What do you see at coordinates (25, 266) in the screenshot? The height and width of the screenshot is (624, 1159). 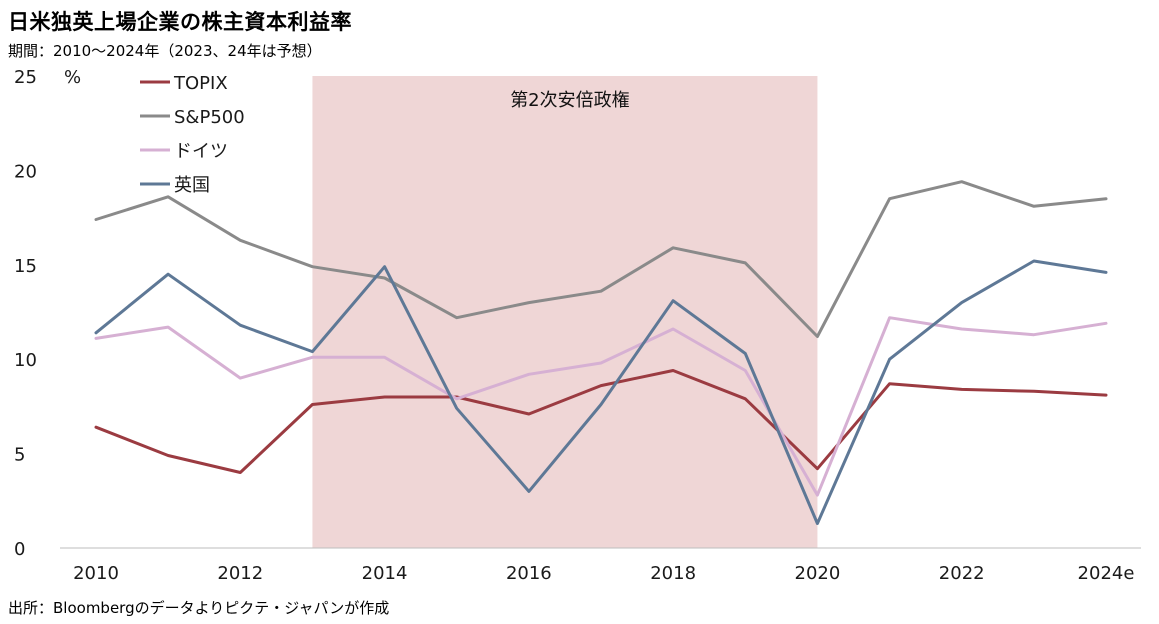 I see `y-tick-label: 15` at bounding box center [25, 266].